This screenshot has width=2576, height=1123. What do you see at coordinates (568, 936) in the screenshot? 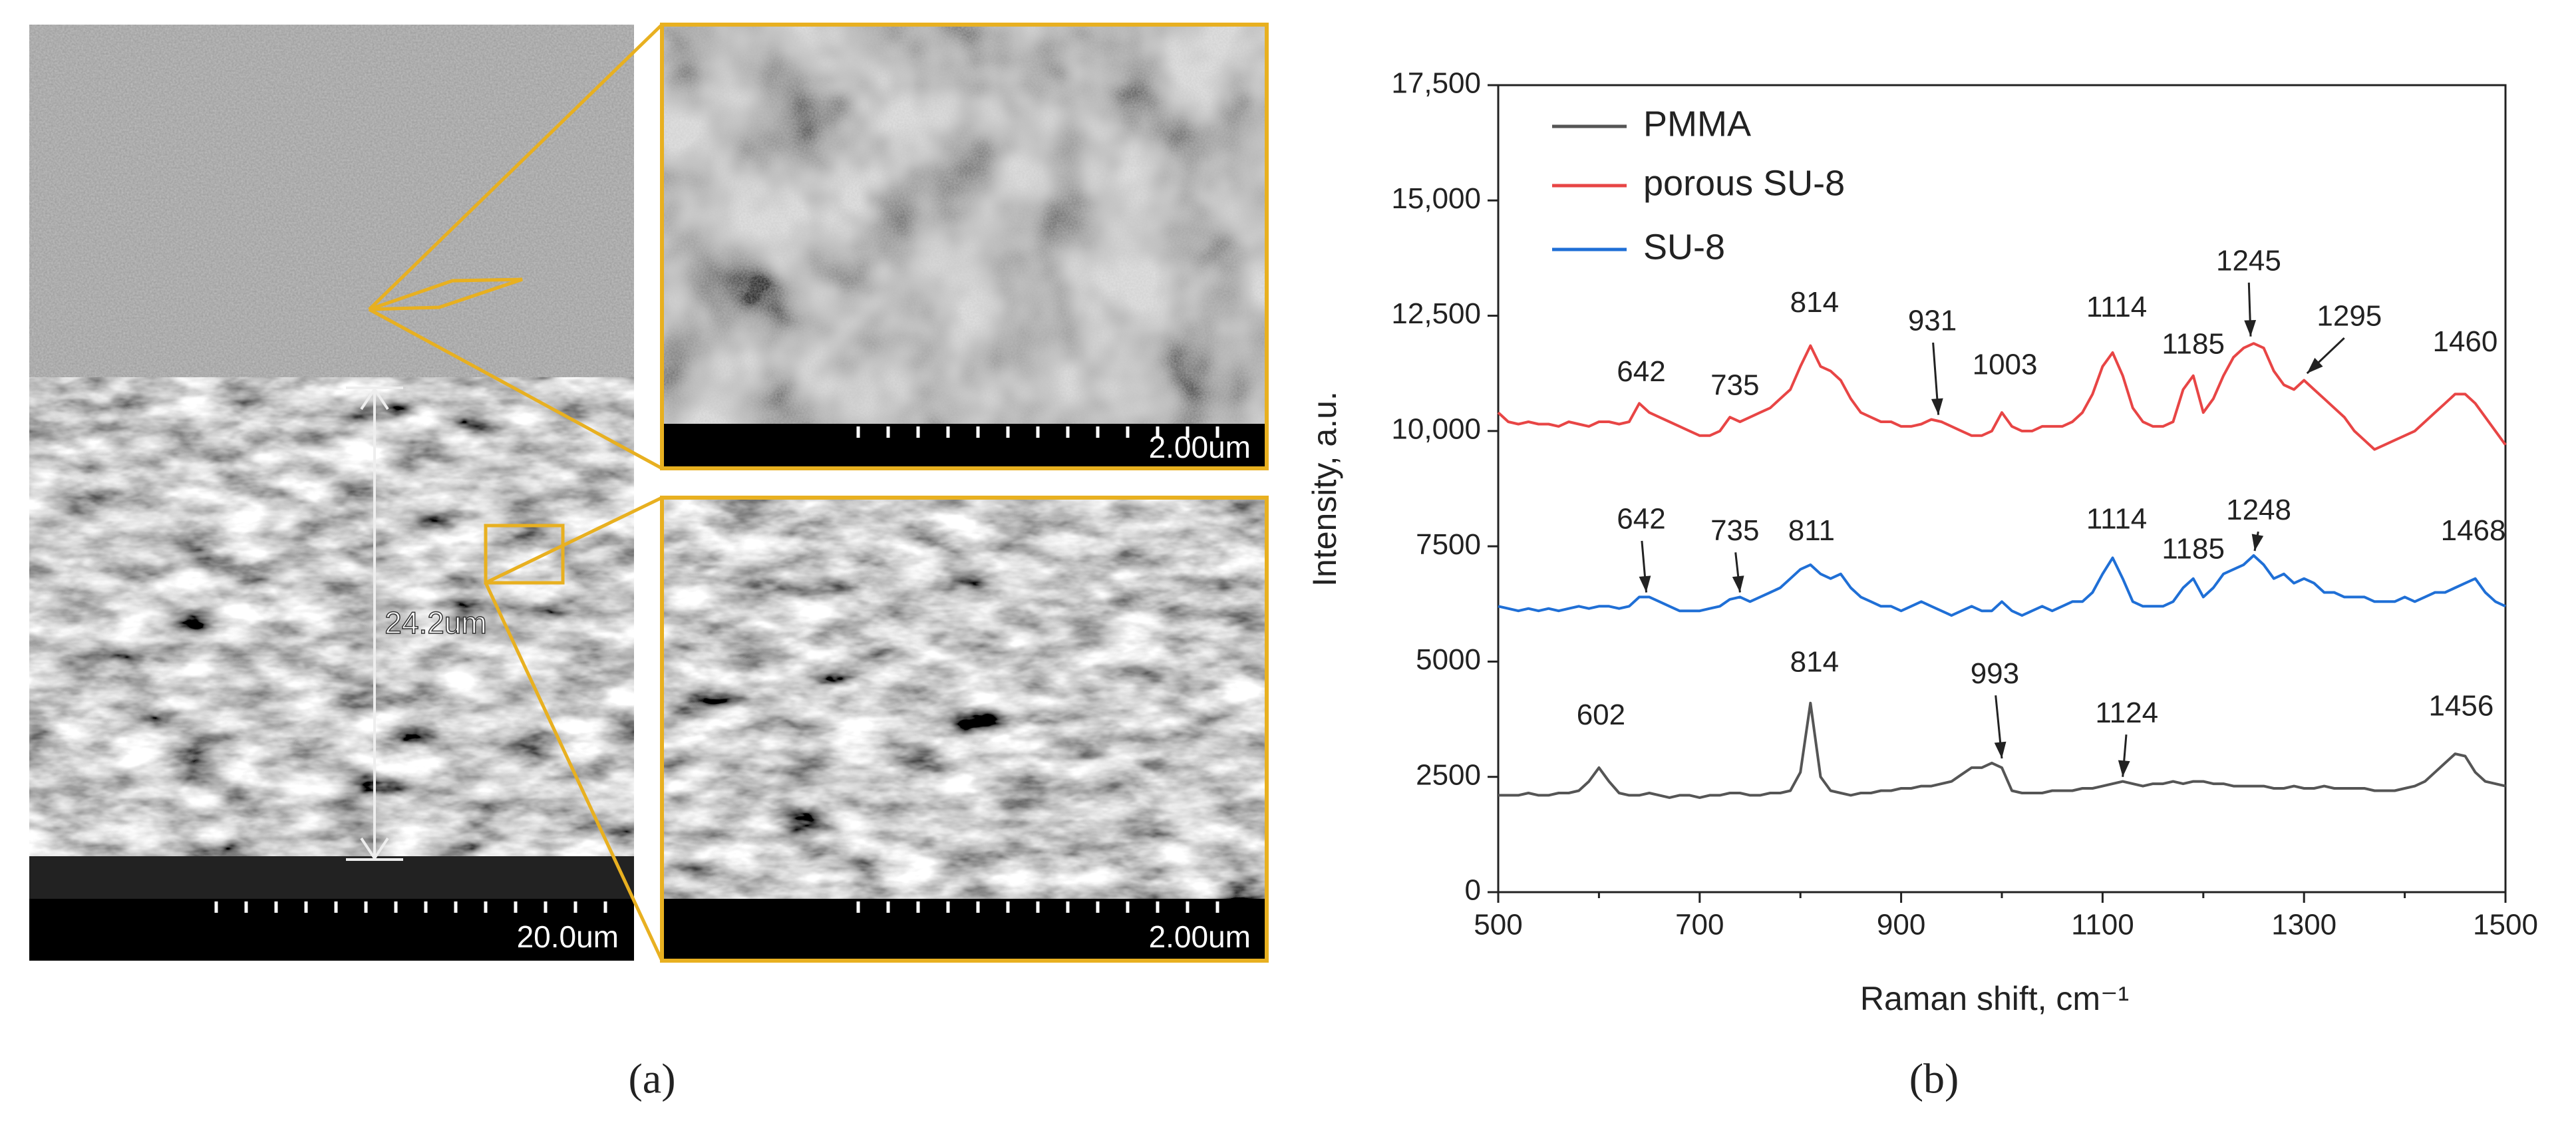
I see `scale-label: 20.0um` at bounding box center [568, 936].